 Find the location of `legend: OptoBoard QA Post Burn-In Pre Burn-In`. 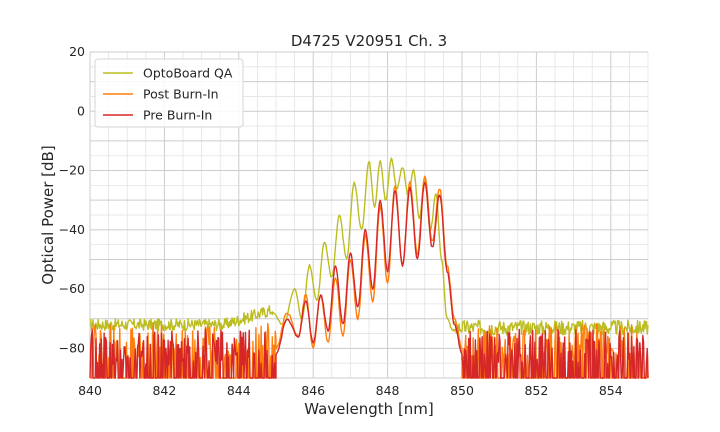

legend: OptoBoard QA Post Burn-In Pre Burn-In is located at coordinates (169, 93).